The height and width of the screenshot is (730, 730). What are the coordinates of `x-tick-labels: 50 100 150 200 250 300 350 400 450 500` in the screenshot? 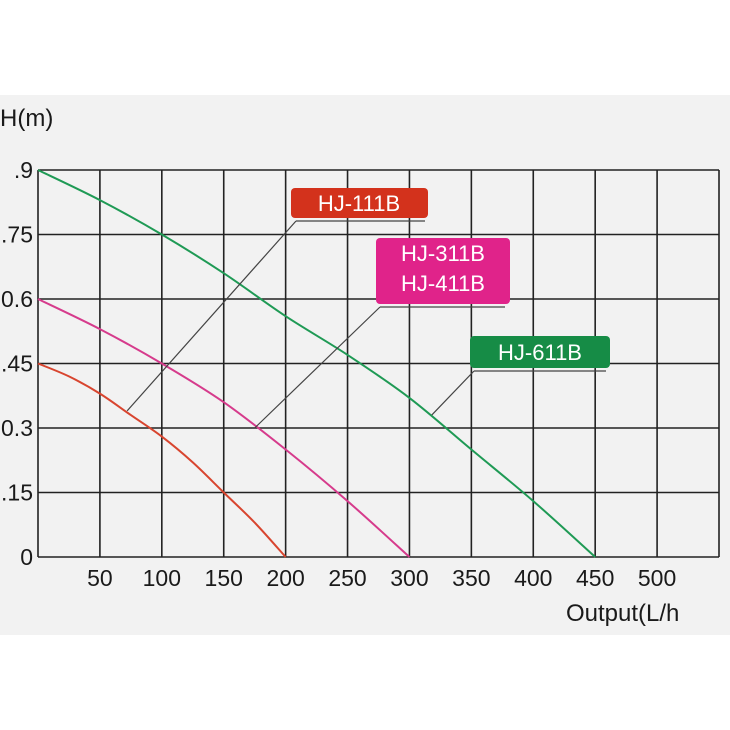 It's located at (381, 578).